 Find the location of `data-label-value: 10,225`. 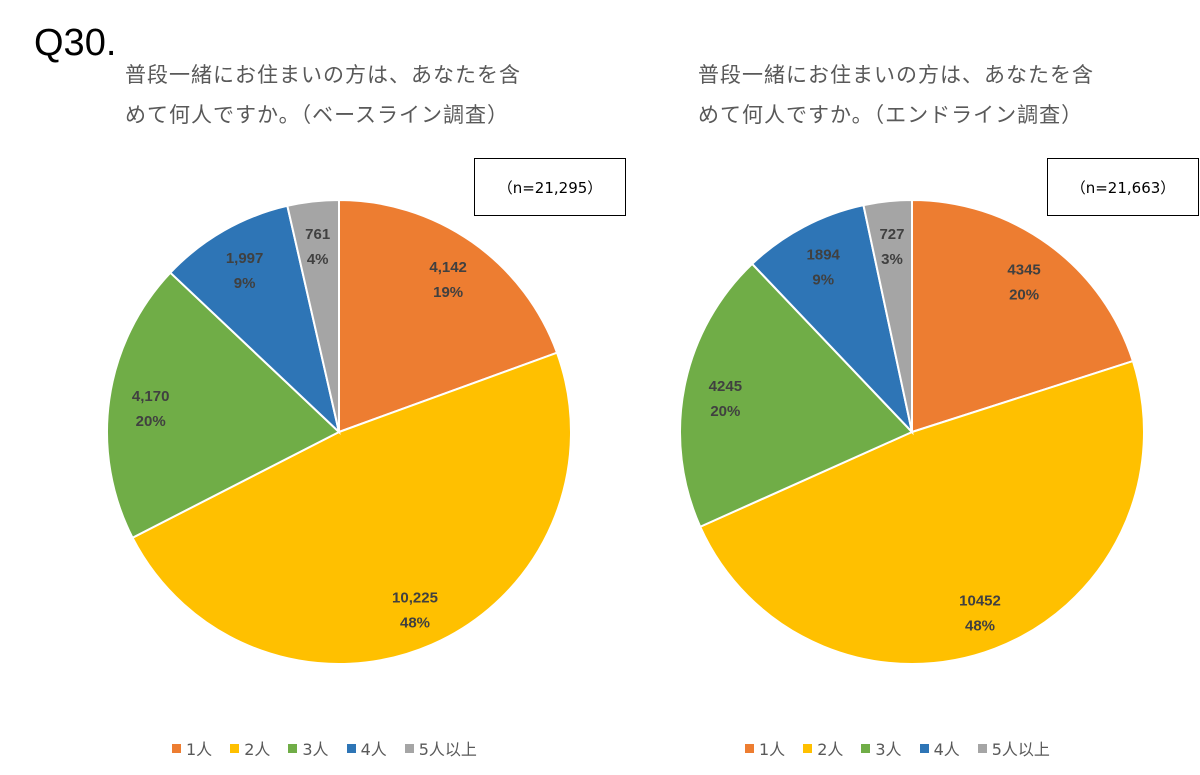

data-label-value: 10,225 is located at coordinates (415, 597).